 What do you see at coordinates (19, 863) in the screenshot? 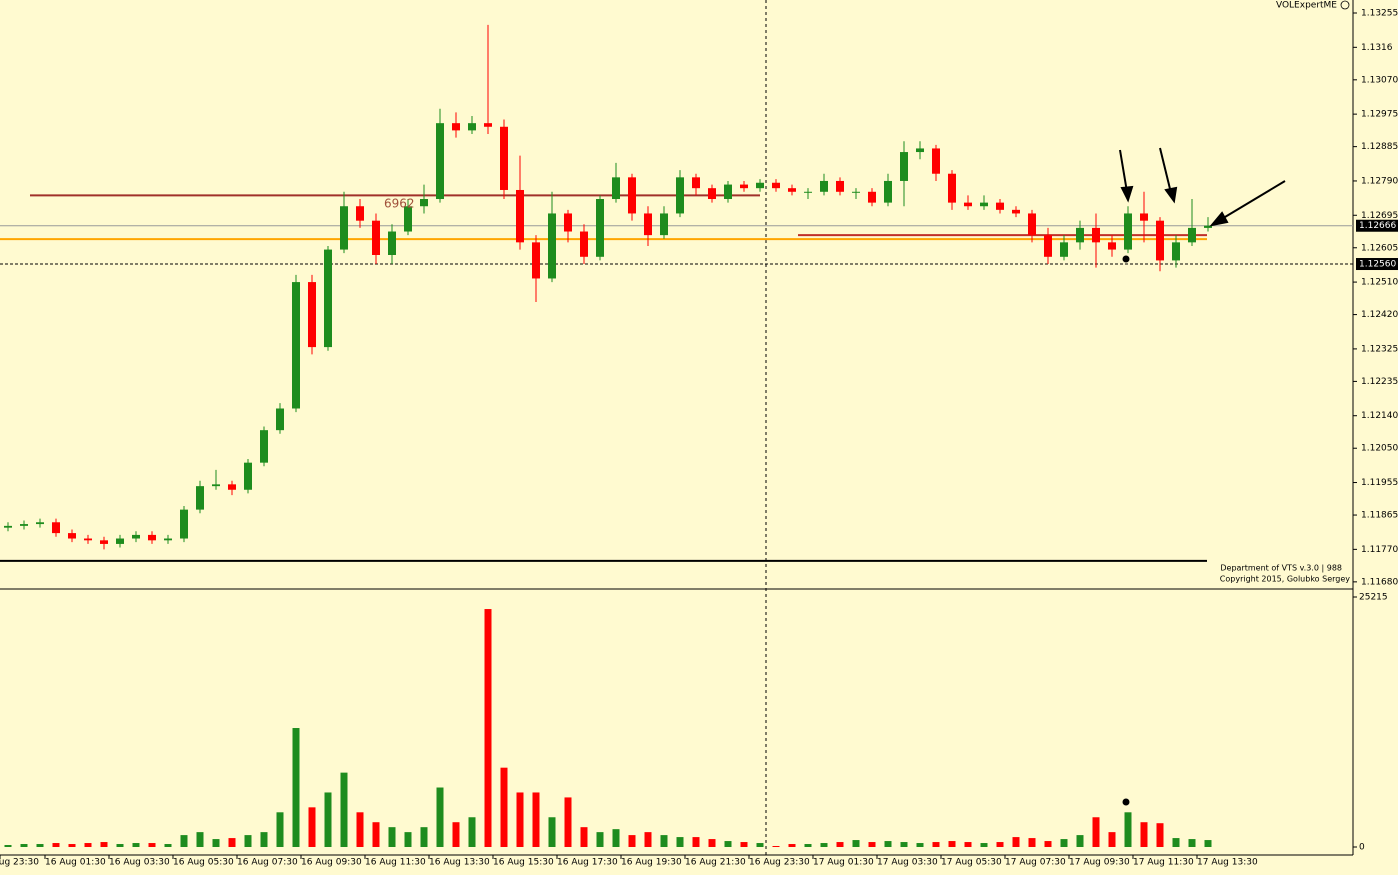
I see `x-tick-label: ug 23:30` at bounding box center [19, 863].